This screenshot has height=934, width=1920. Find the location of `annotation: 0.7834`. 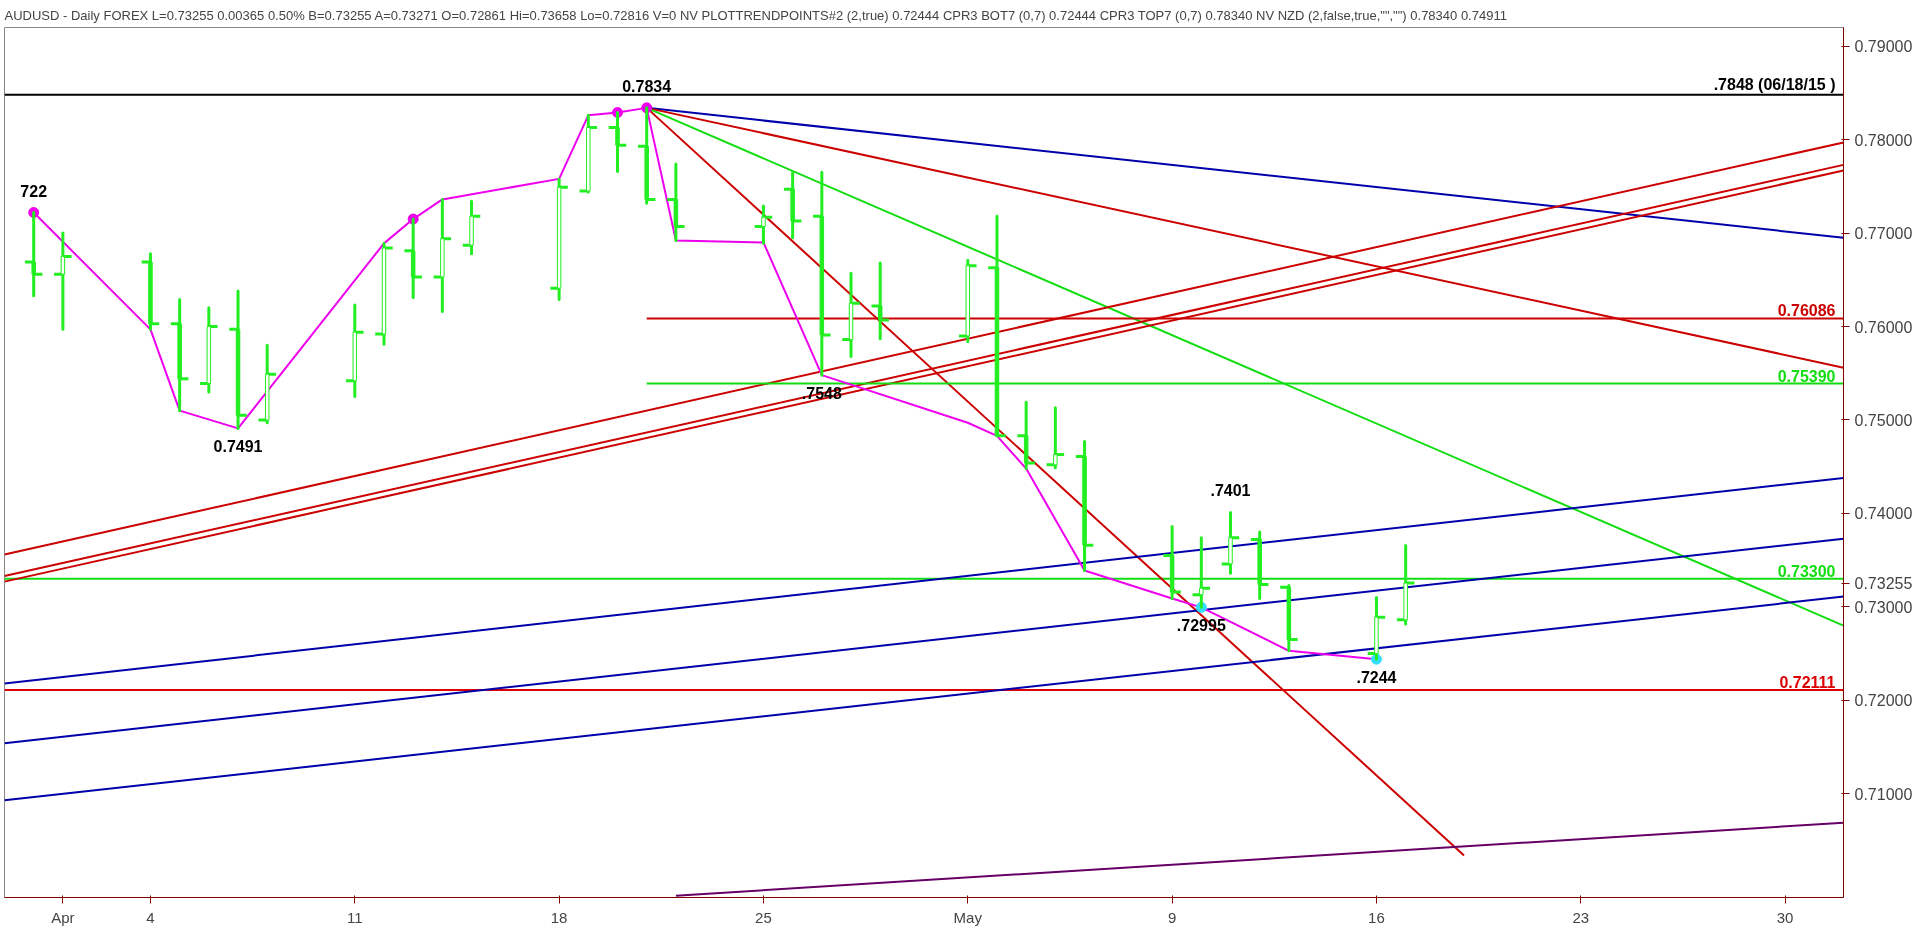

annotation: 0.7834 is located at coordinates (647, 86).